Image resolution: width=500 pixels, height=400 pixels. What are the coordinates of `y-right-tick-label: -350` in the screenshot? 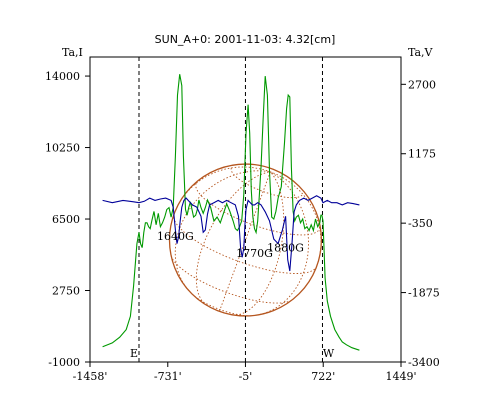 It's located at (420, 223).